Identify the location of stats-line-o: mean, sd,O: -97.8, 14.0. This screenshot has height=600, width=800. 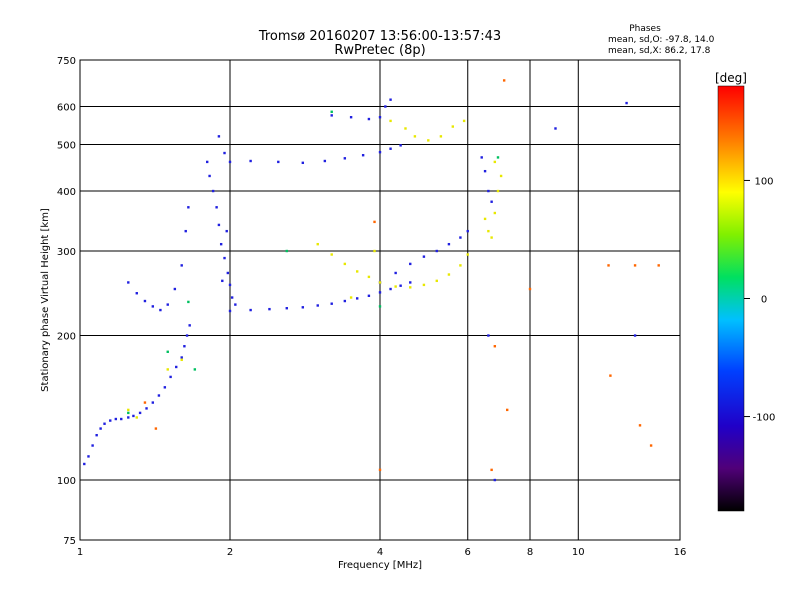
(661, 40).